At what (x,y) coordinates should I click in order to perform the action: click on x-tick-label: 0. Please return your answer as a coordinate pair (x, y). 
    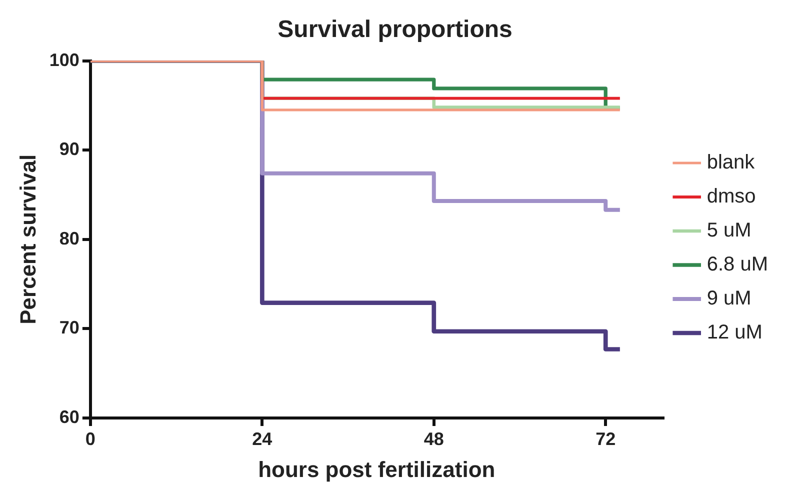
    Looking at the image, I should click on (90, 438).